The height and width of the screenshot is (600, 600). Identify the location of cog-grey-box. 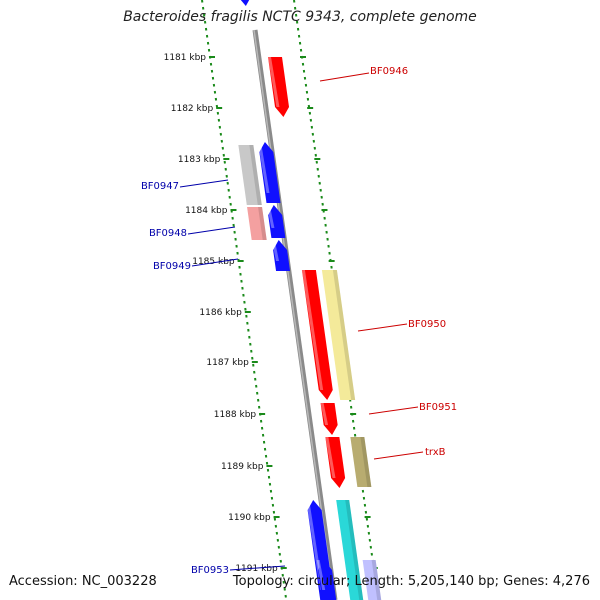
(250, 175).